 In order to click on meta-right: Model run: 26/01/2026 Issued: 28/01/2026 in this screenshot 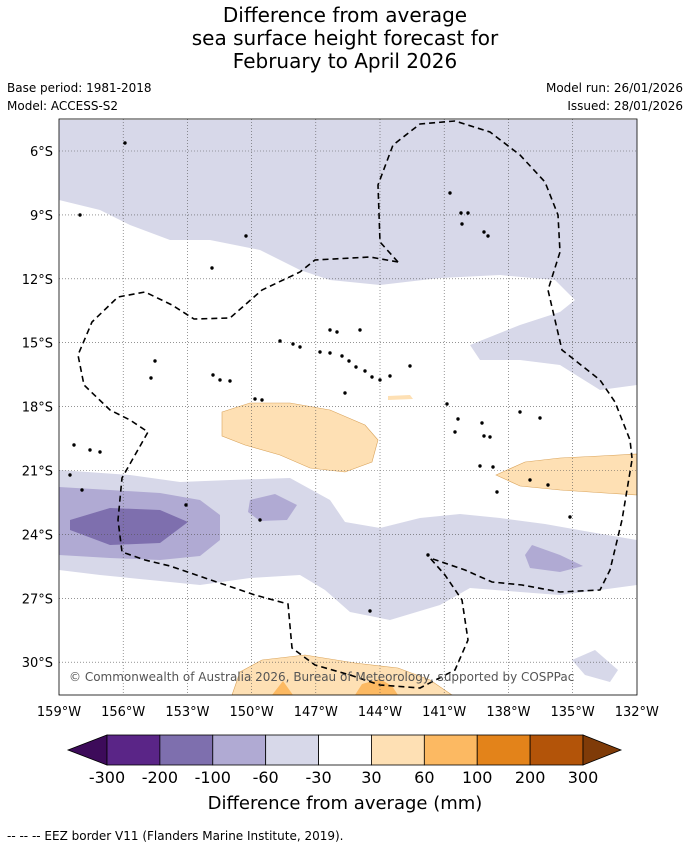, I will do `click(614, 97)`.